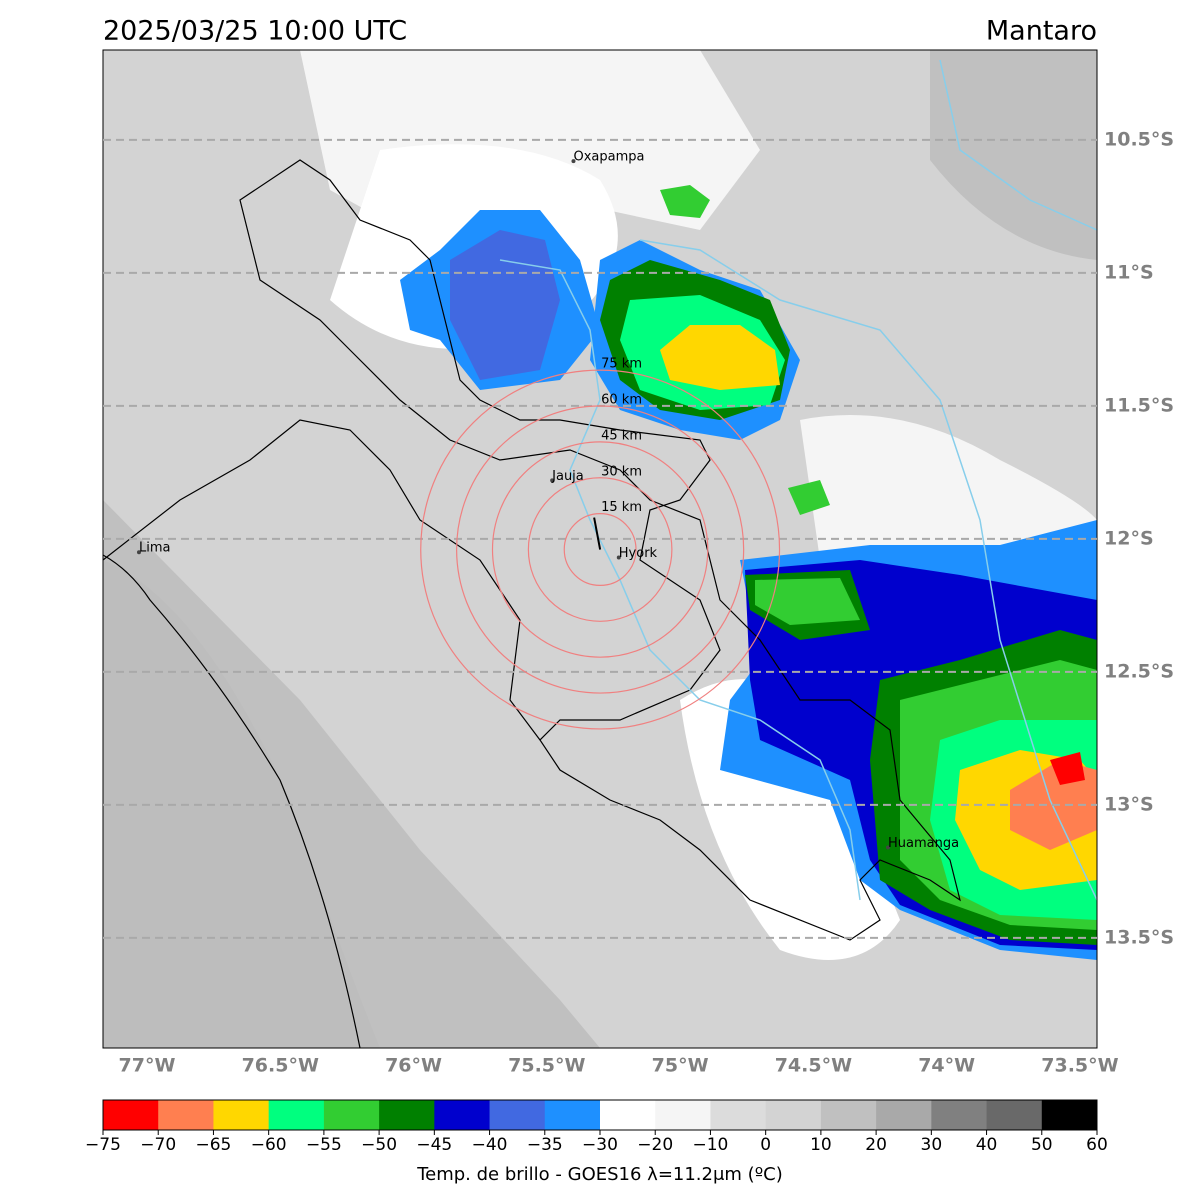 This screenshot has width=1200, height=1204. What do you see at coordinates (621, 435) in the screenshot?
I see `range-ring-label: 45 km` at bounding box center [621, 435].